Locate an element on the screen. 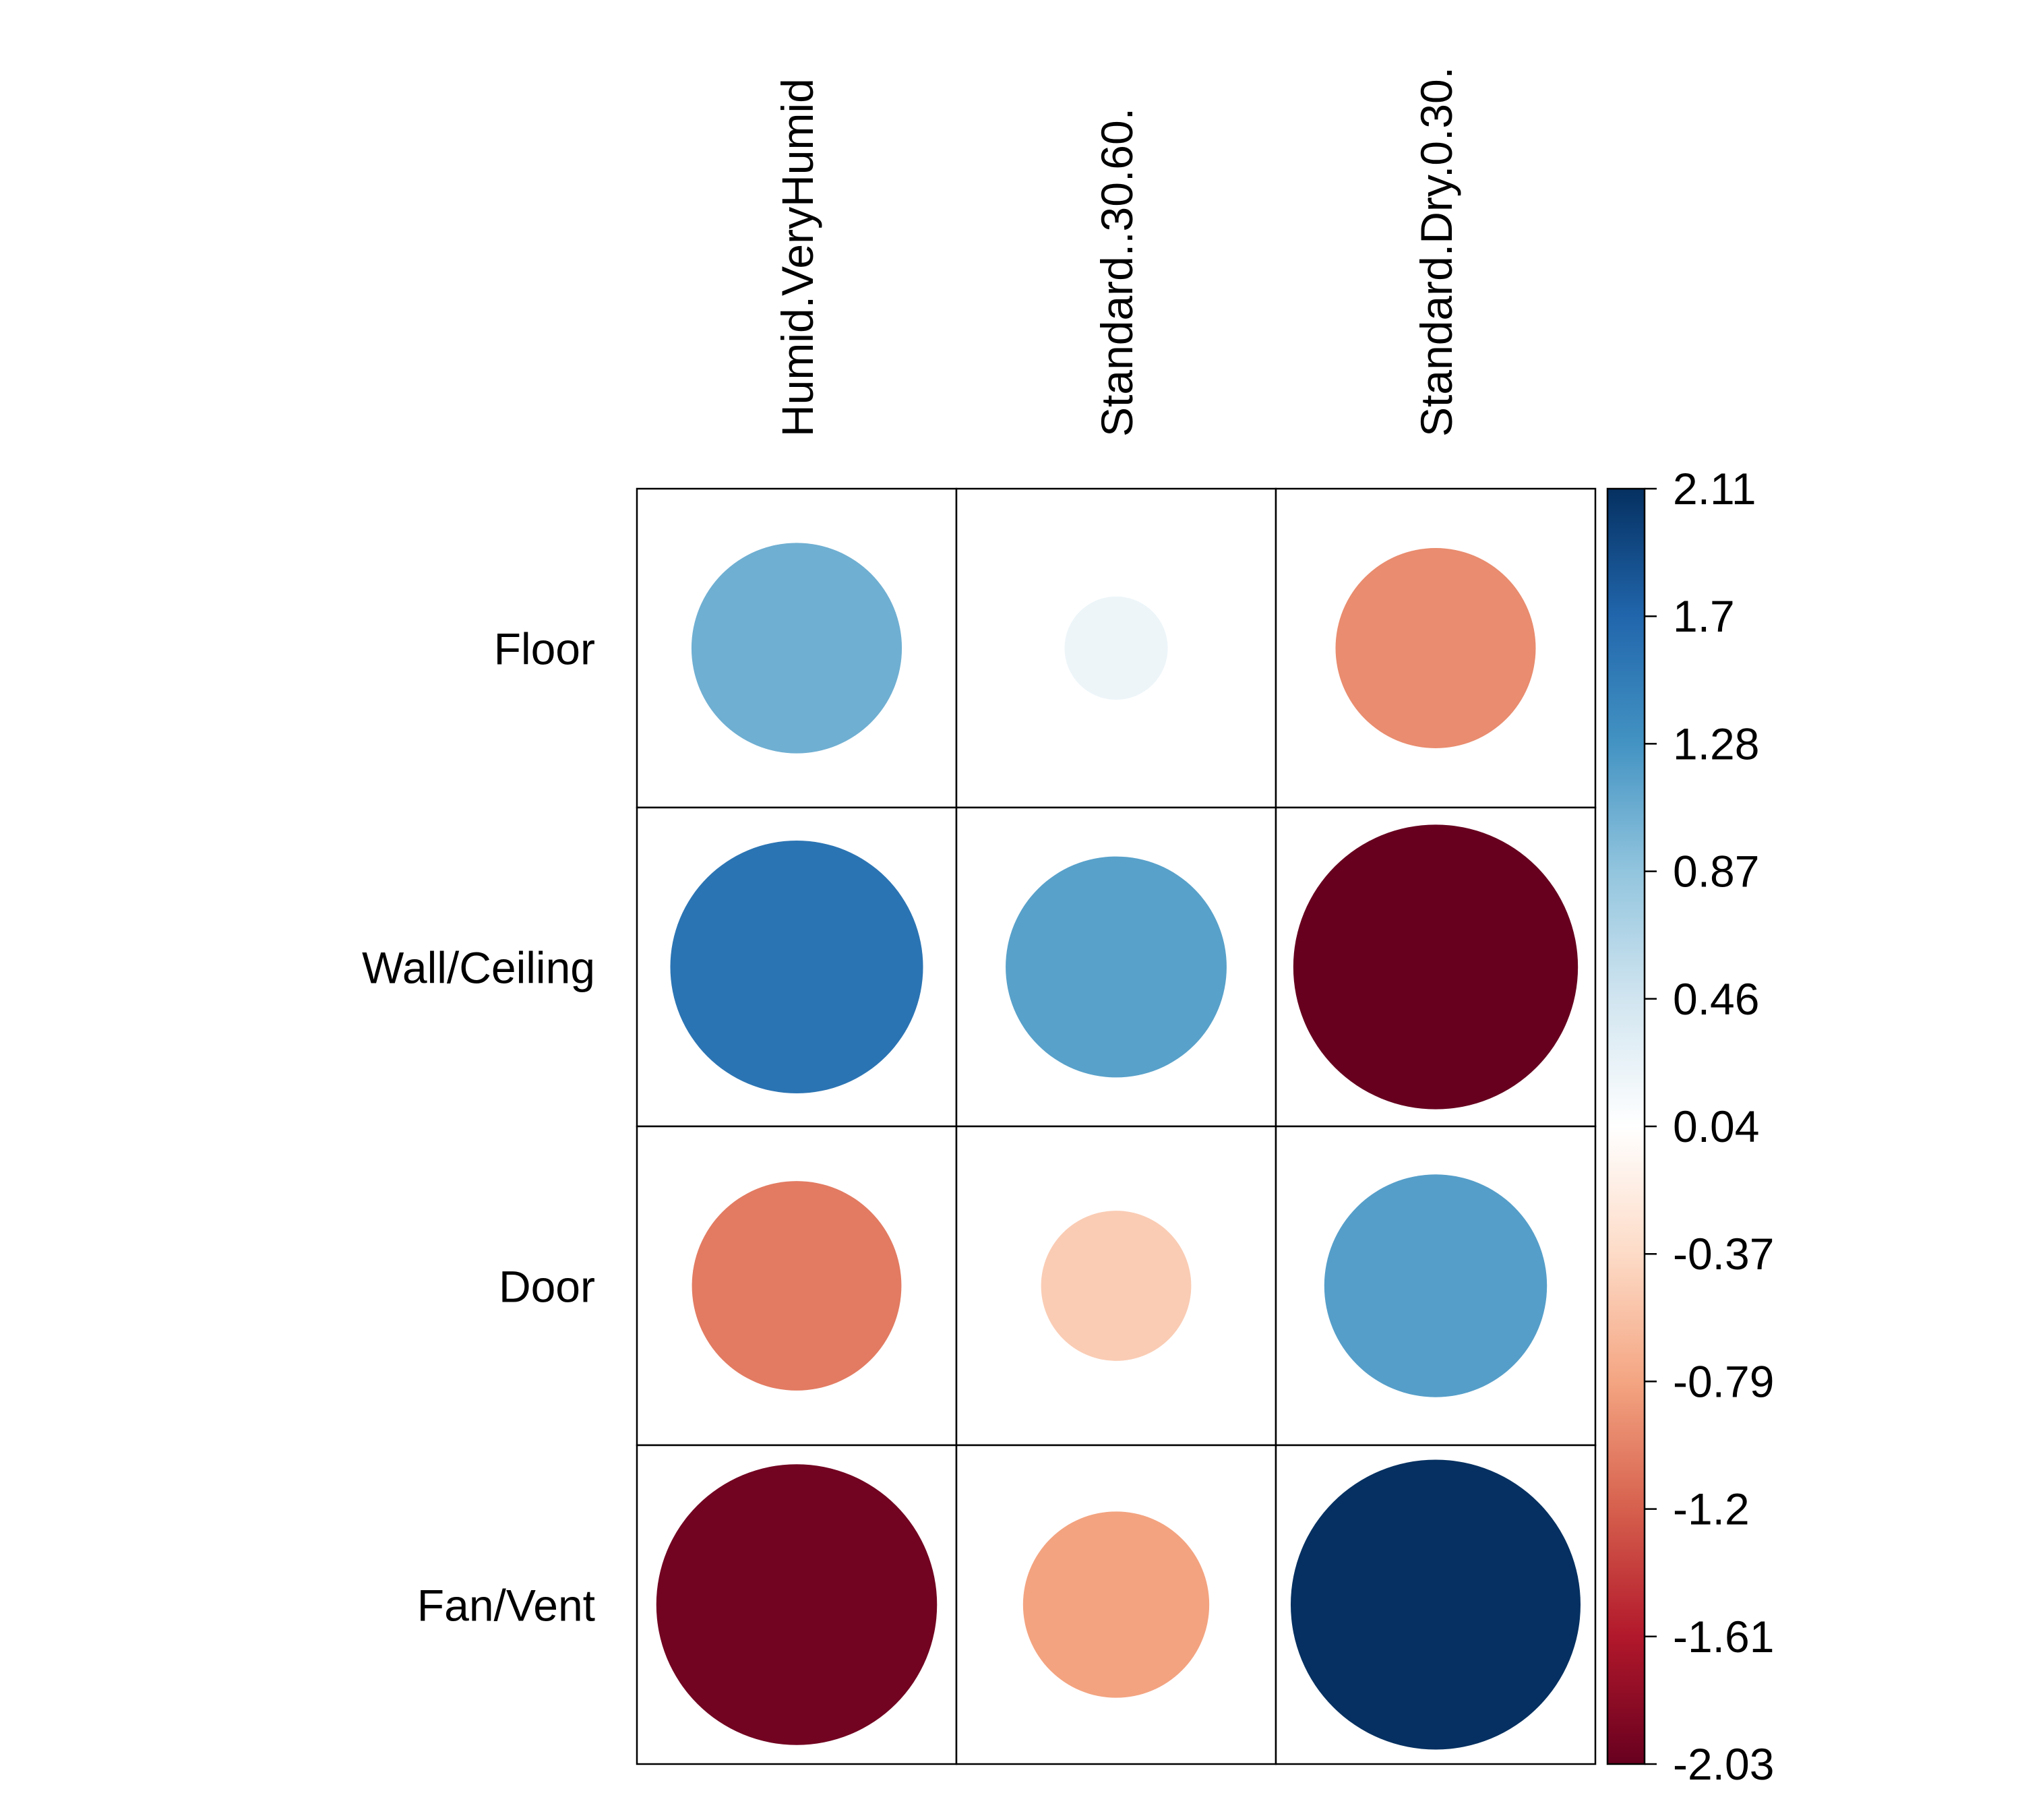  colorbar-tick-label: 0.46 is located at coordinates (1716, 999).